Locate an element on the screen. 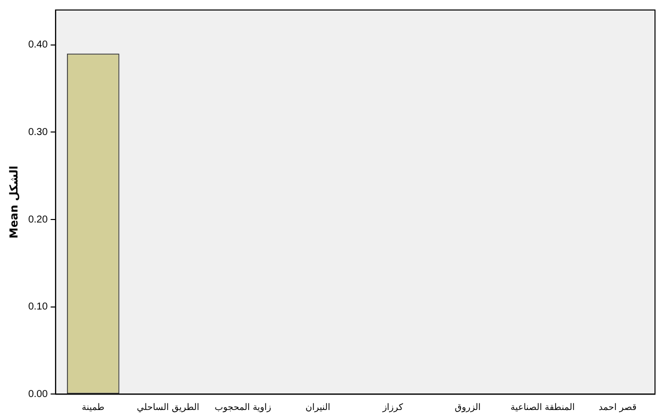  y-tick-label: 0.00 is located at coordinates (38, 394).